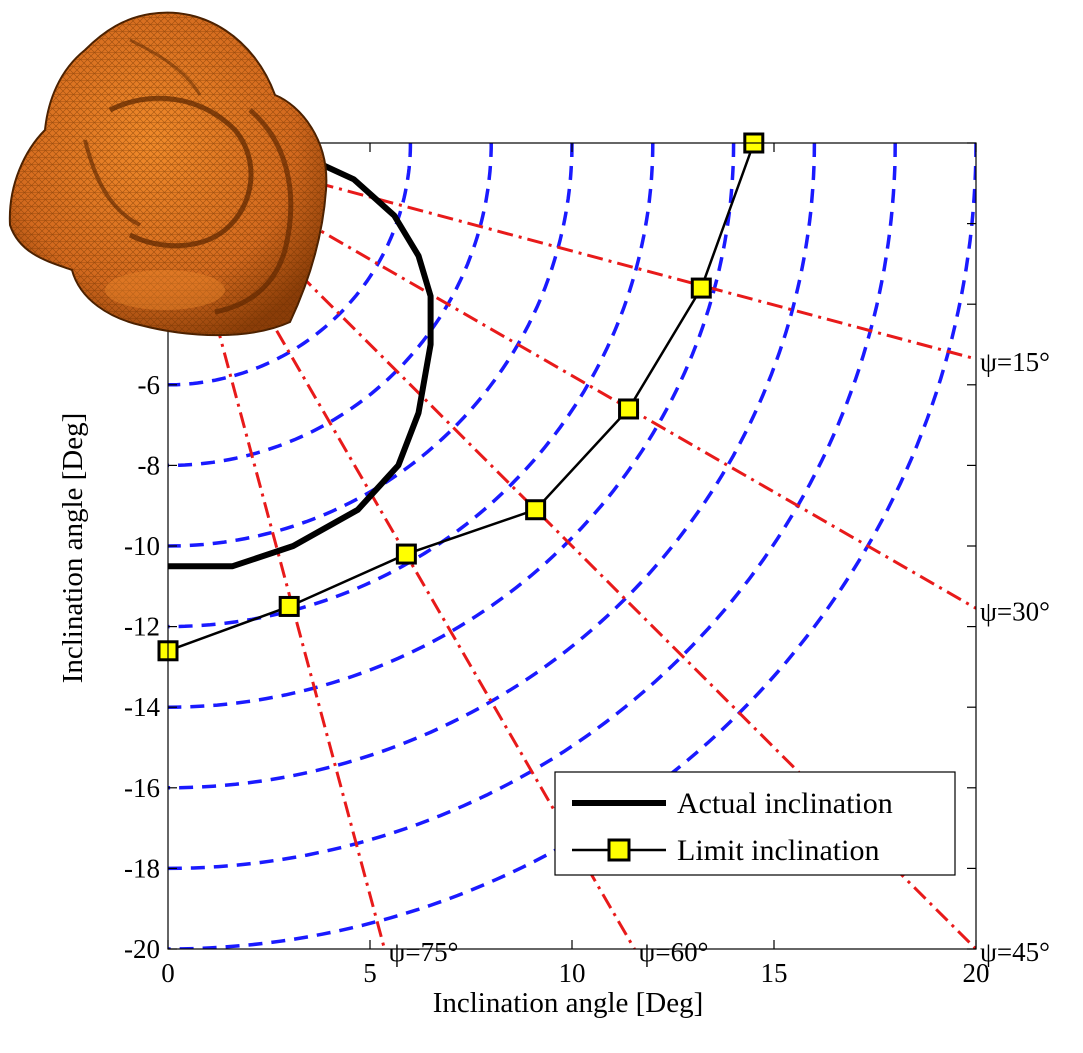 Image resolution: width=1083 pixels, height=1053 pixels. What do you see at coordinates (785, 803) in the screenshot?
I see `legend-label-actual: Actual inclination` at bounding box center [785, 803].